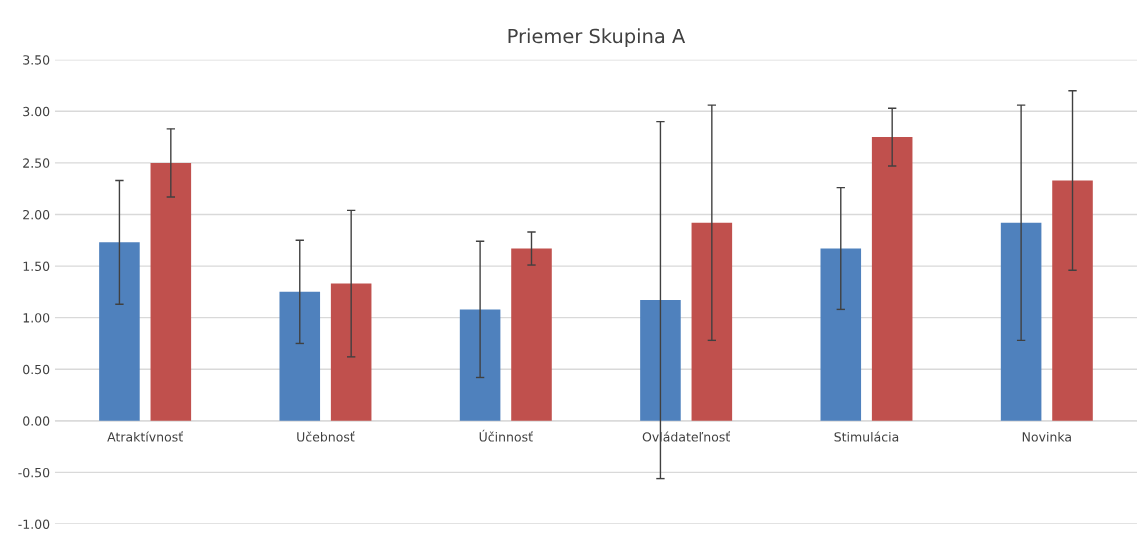 This screenshot has width=1145, height=543. What do you see at coordinates (34, 524) in the screenshot?
I see `y-tick-label: -1.00` at bounding box center [34, 524].